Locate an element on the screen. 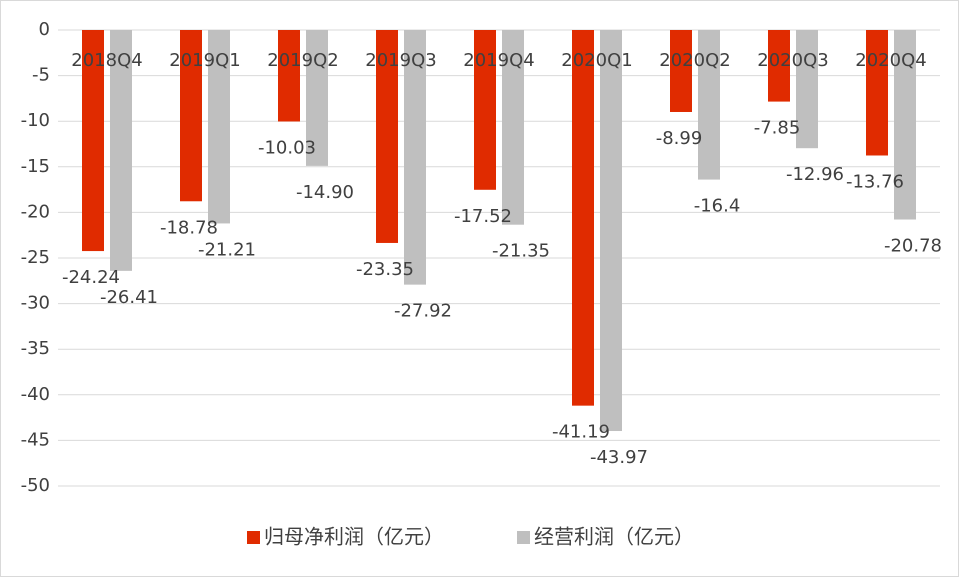  data-label: -20.78 is located at coordinates (913, 246).